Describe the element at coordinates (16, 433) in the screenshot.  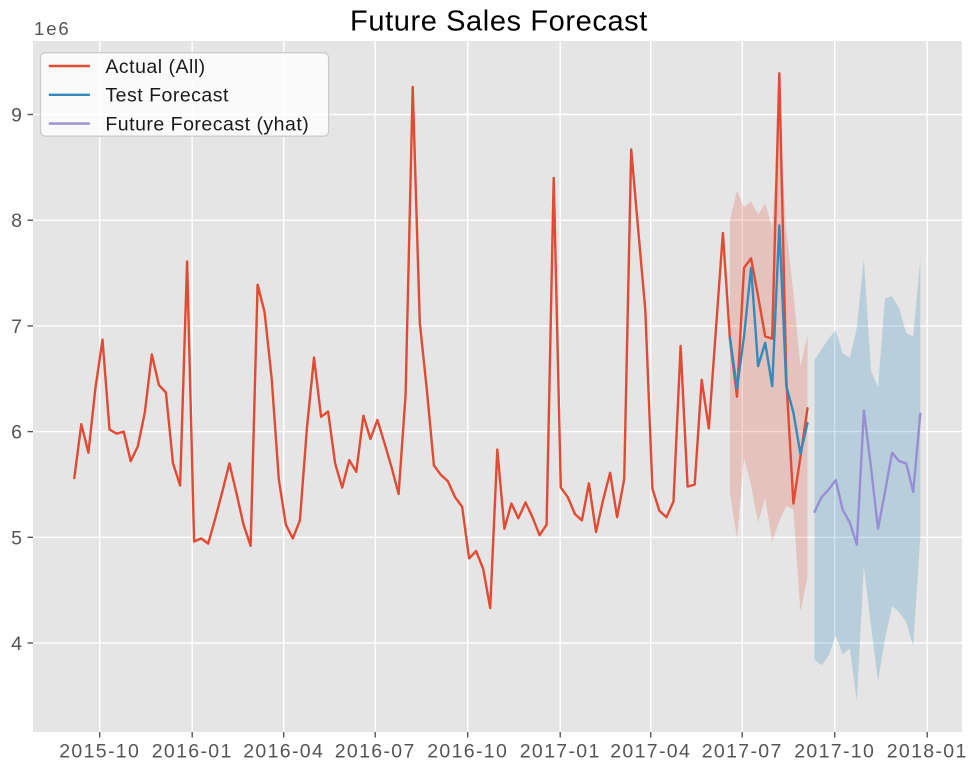
I see `svg-text: 6` at that location.